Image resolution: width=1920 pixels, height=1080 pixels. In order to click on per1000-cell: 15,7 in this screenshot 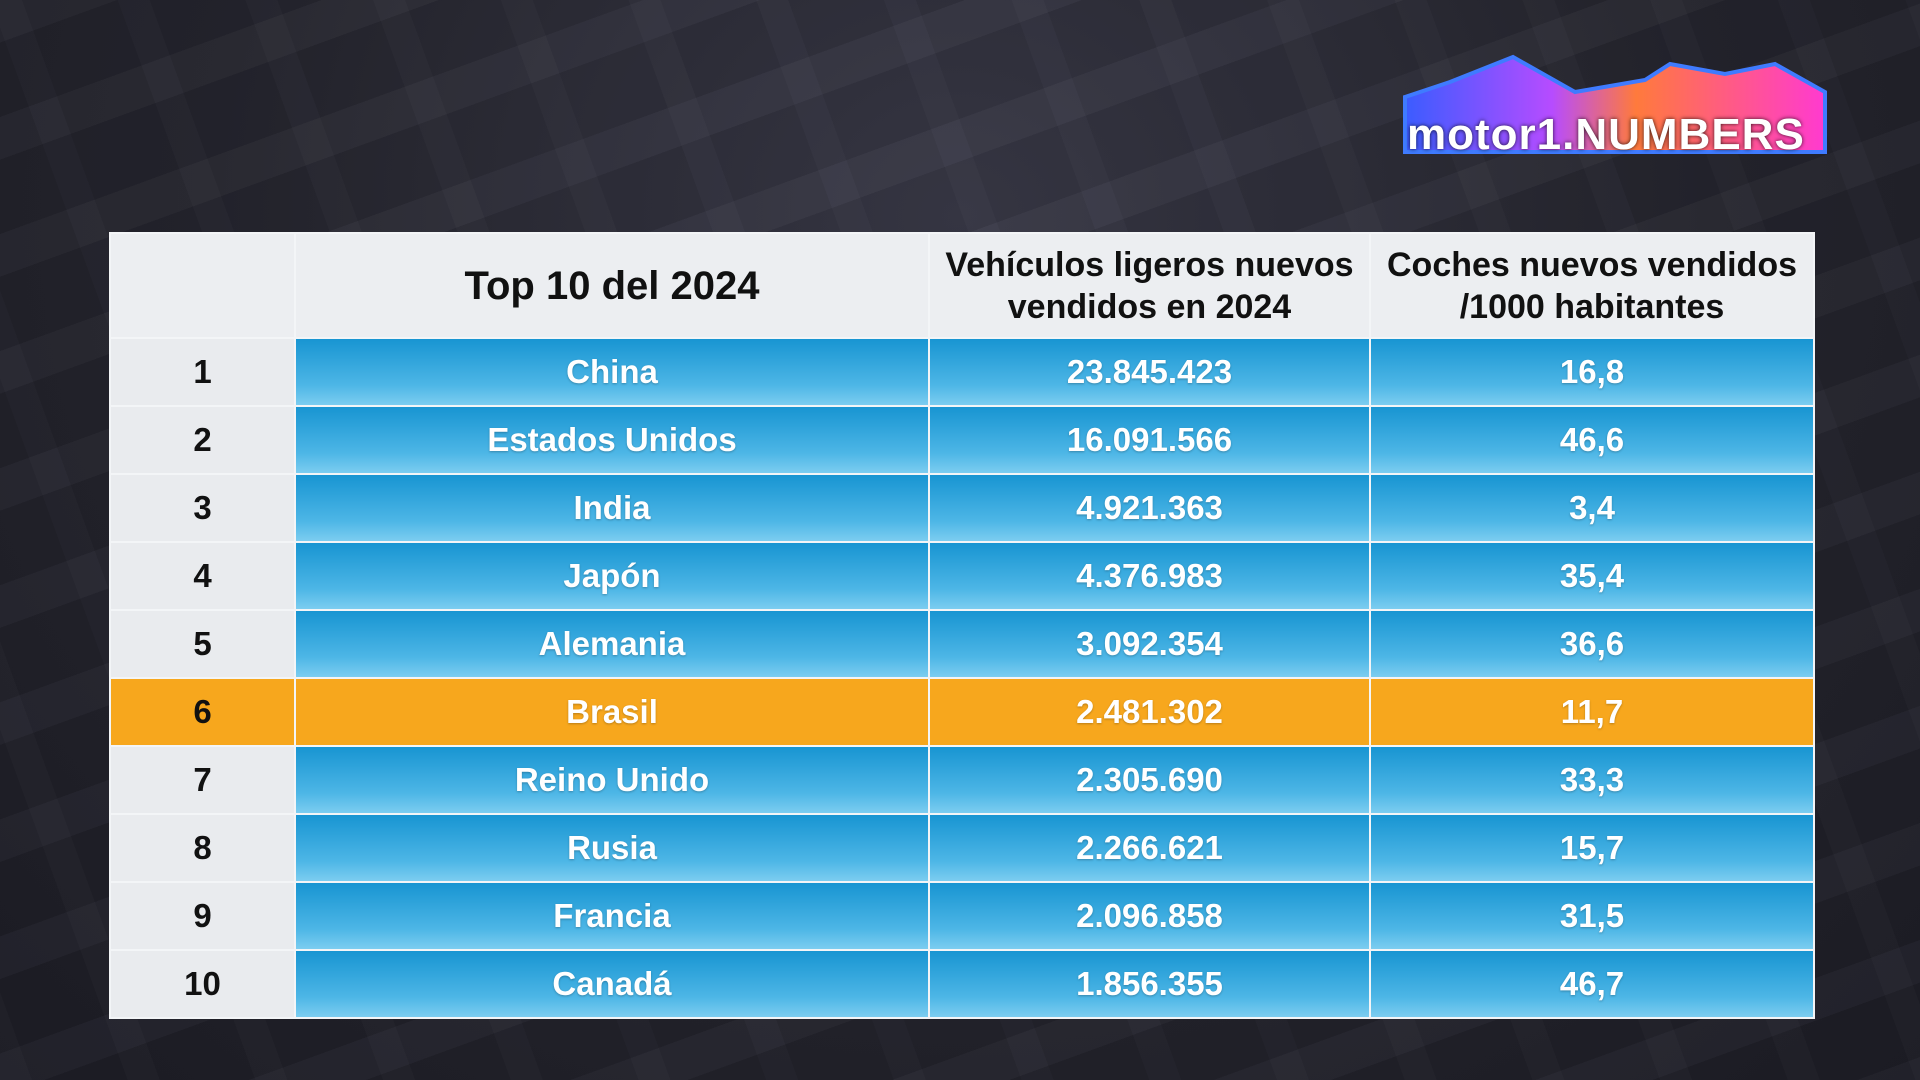, I will do `click(1592, 848)`.